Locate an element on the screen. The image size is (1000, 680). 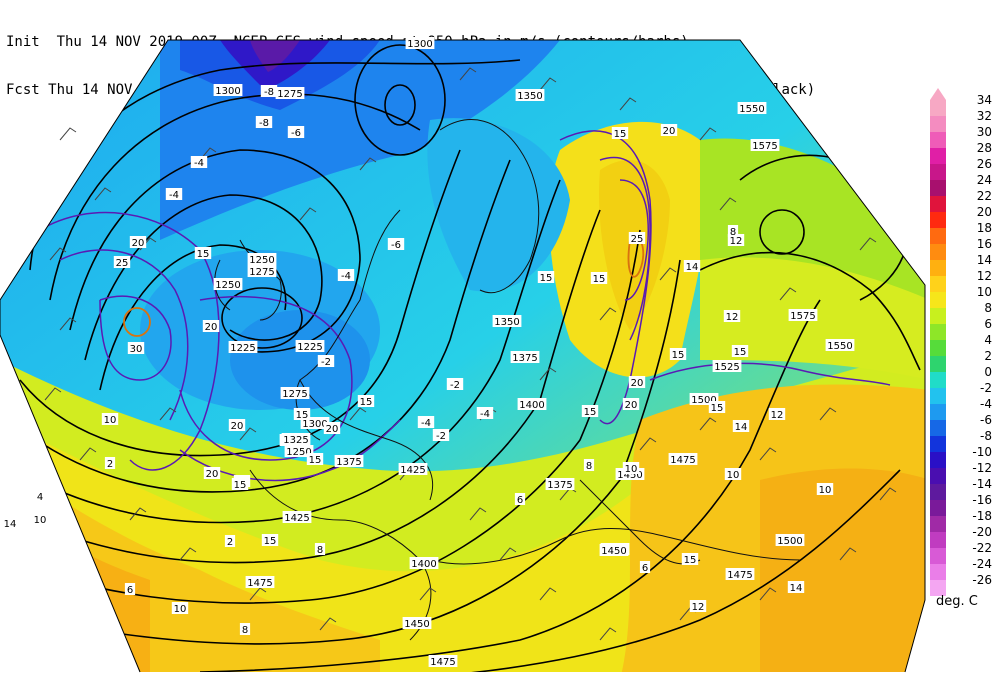
svg-text: 1550 is located at coordinates (751, 109).